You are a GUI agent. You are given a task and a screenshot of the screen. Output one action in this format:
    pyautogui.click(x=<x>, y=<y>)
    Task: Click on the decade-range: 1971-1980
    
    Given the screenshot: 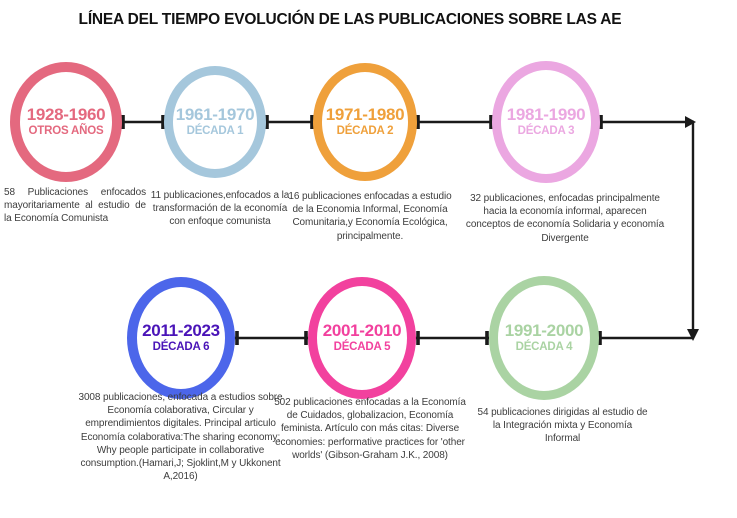 What is the action you would take?
    pyautogui.click(x=365, y=115)
    